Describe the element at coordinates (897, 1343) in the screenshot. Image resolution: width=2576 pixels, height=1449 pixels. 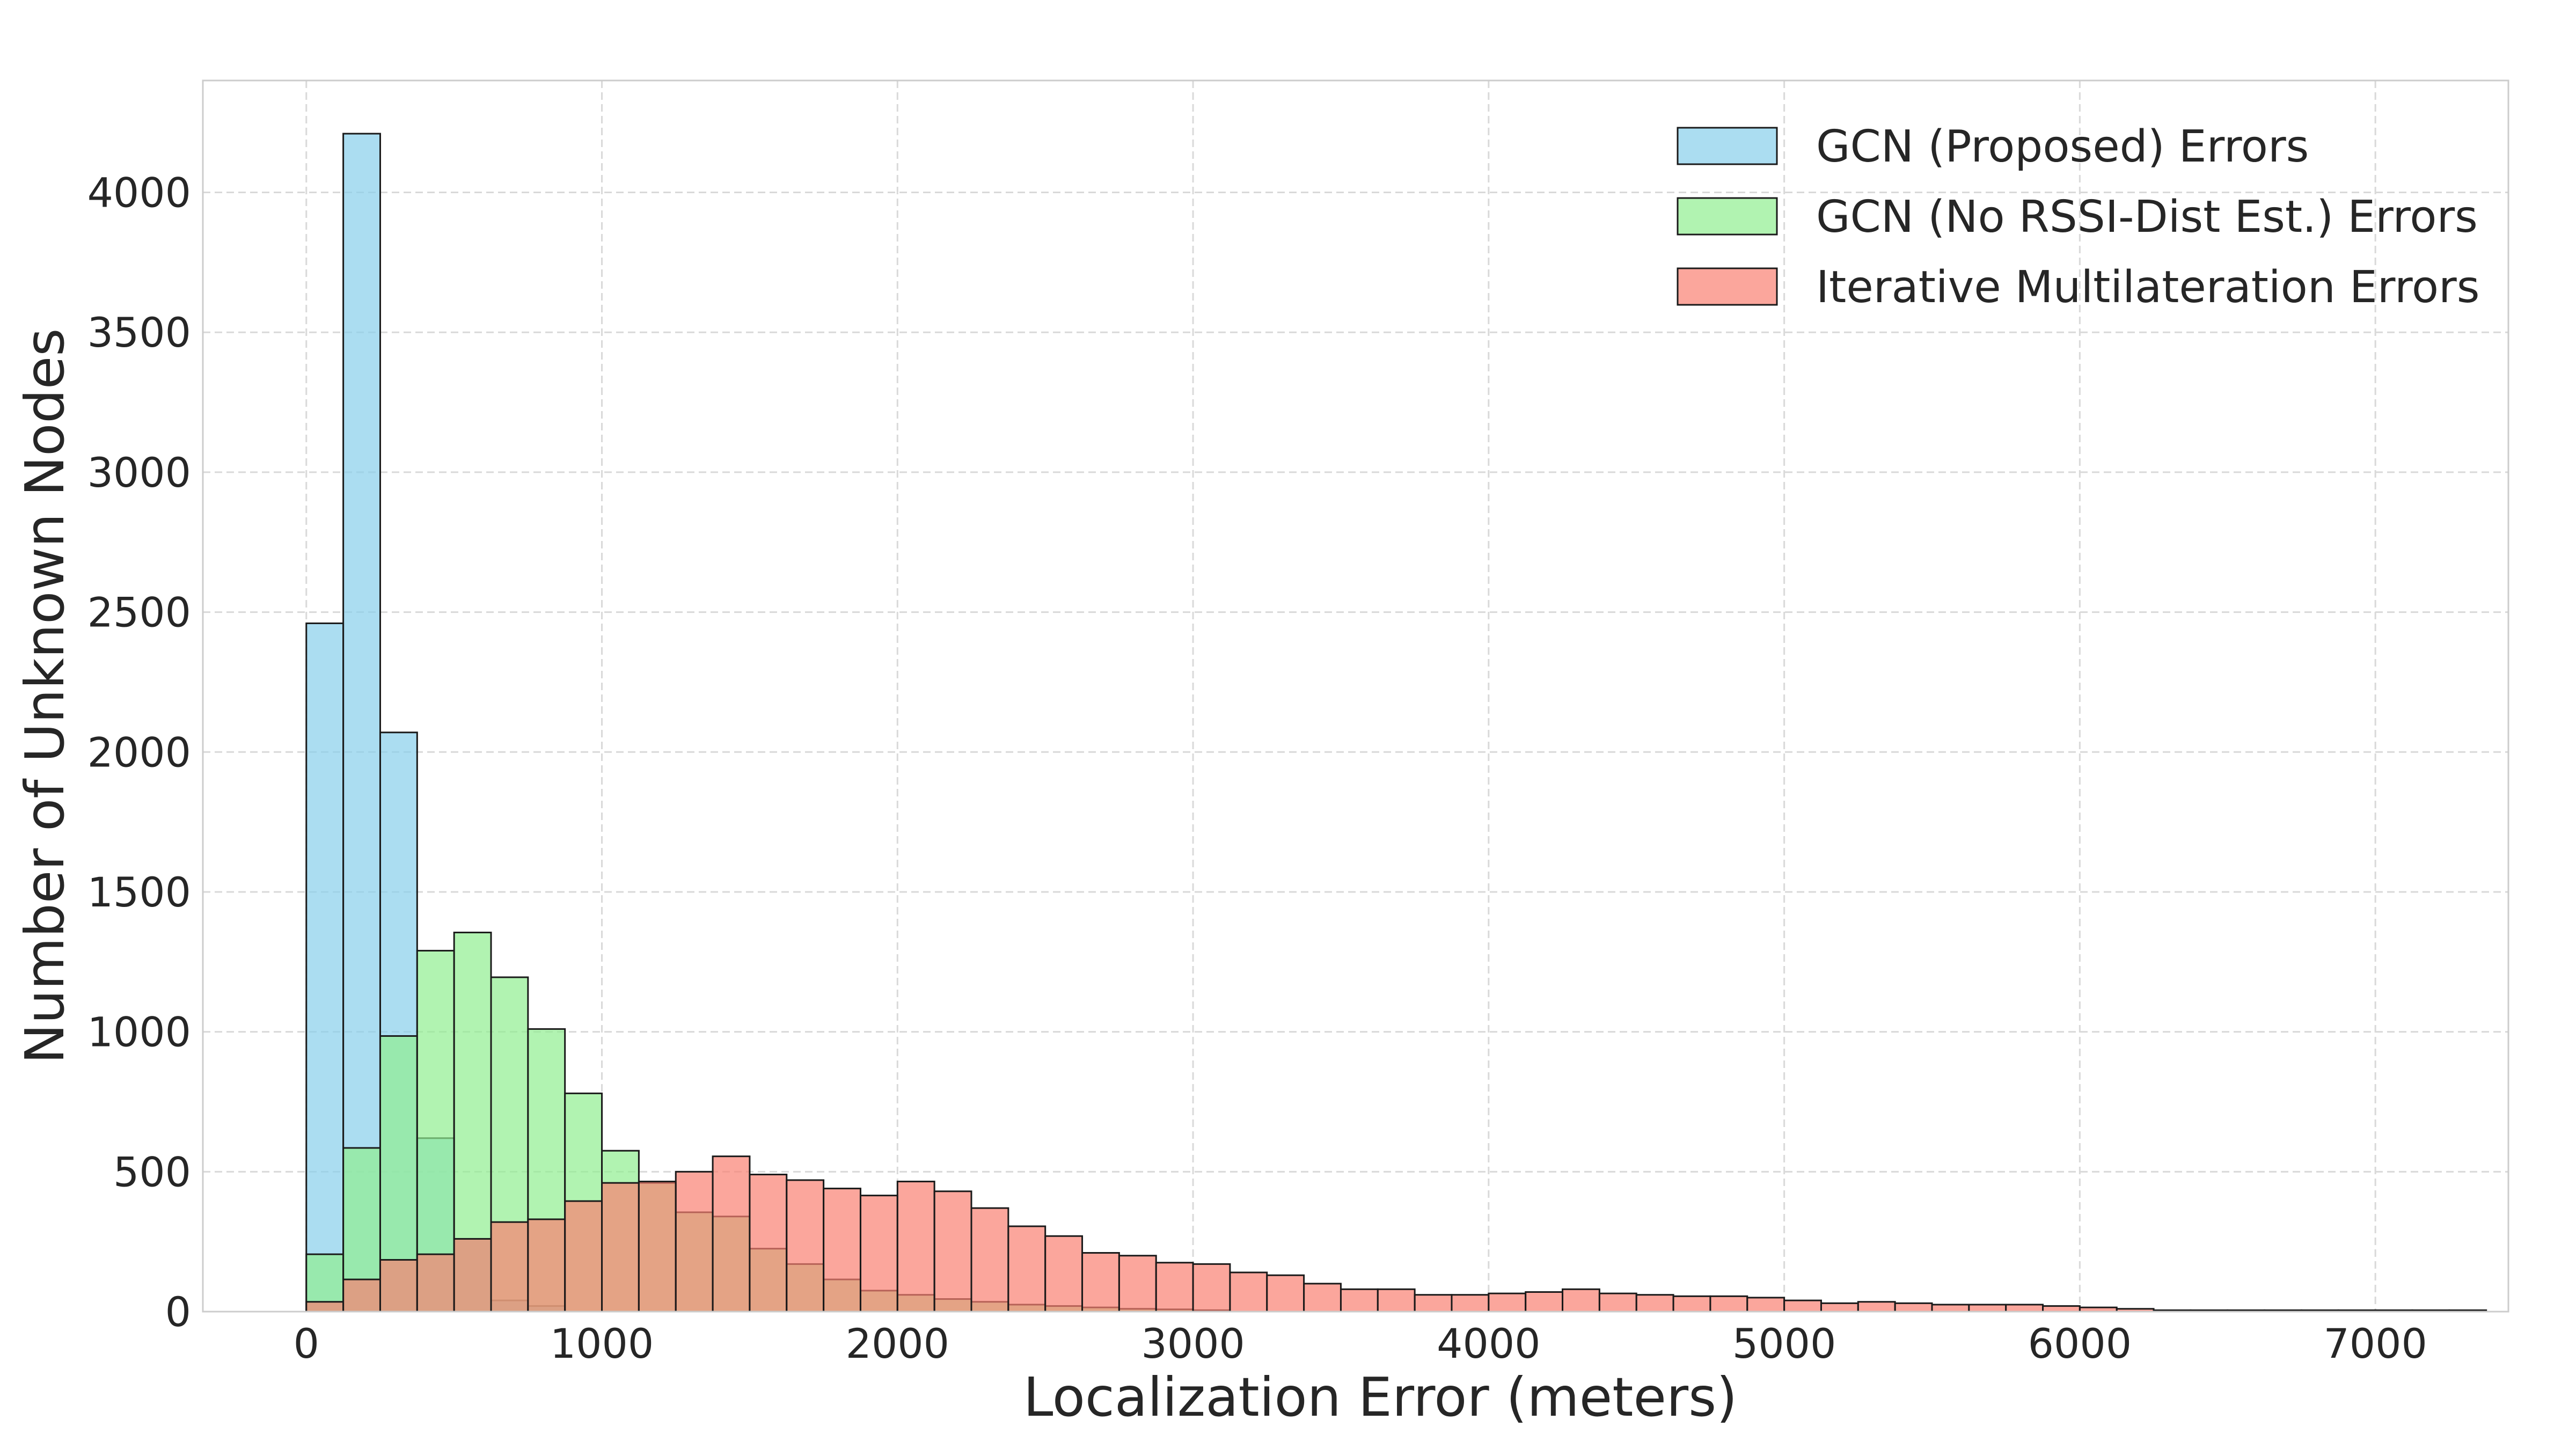
I see `x-tick-label: 2000` at that location.